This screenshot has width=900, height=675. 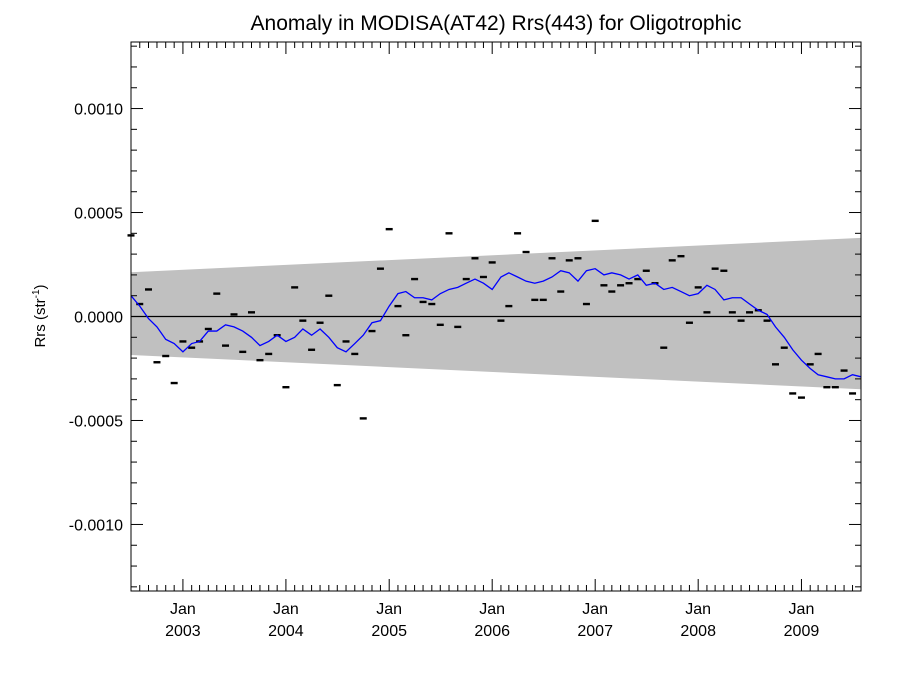 What do you see at coordinates (96, 421) in the screenshot?
I see `y-tick-label: -0.0005` at bounding box center [96, 421].